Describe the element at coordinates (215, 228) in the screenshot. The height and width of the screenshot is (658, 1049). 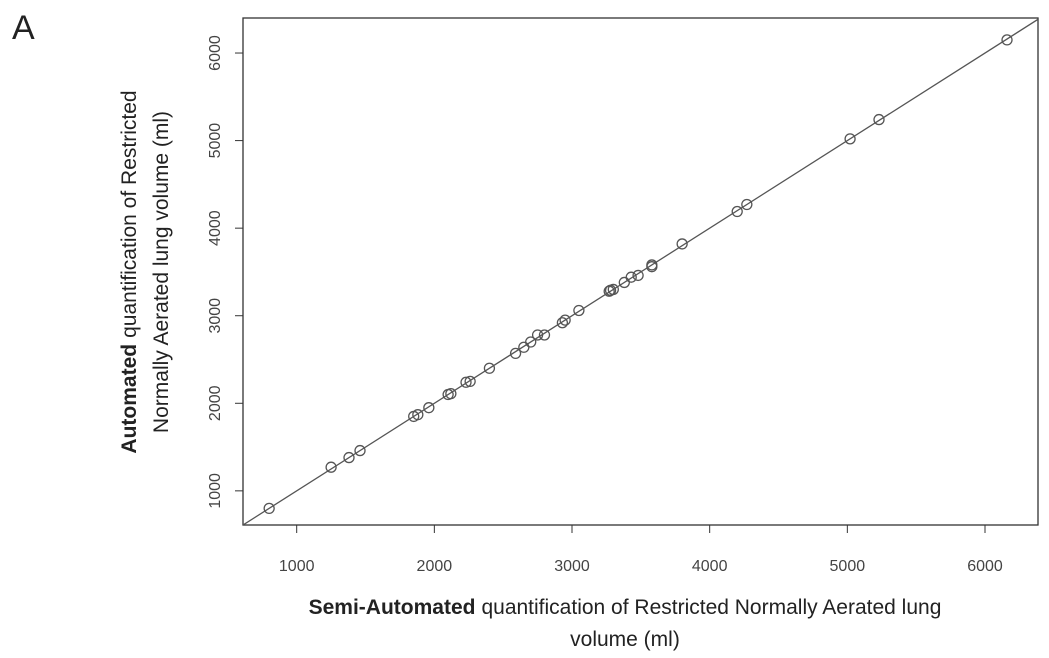
I see `y-tick-label: 4000` at that location.